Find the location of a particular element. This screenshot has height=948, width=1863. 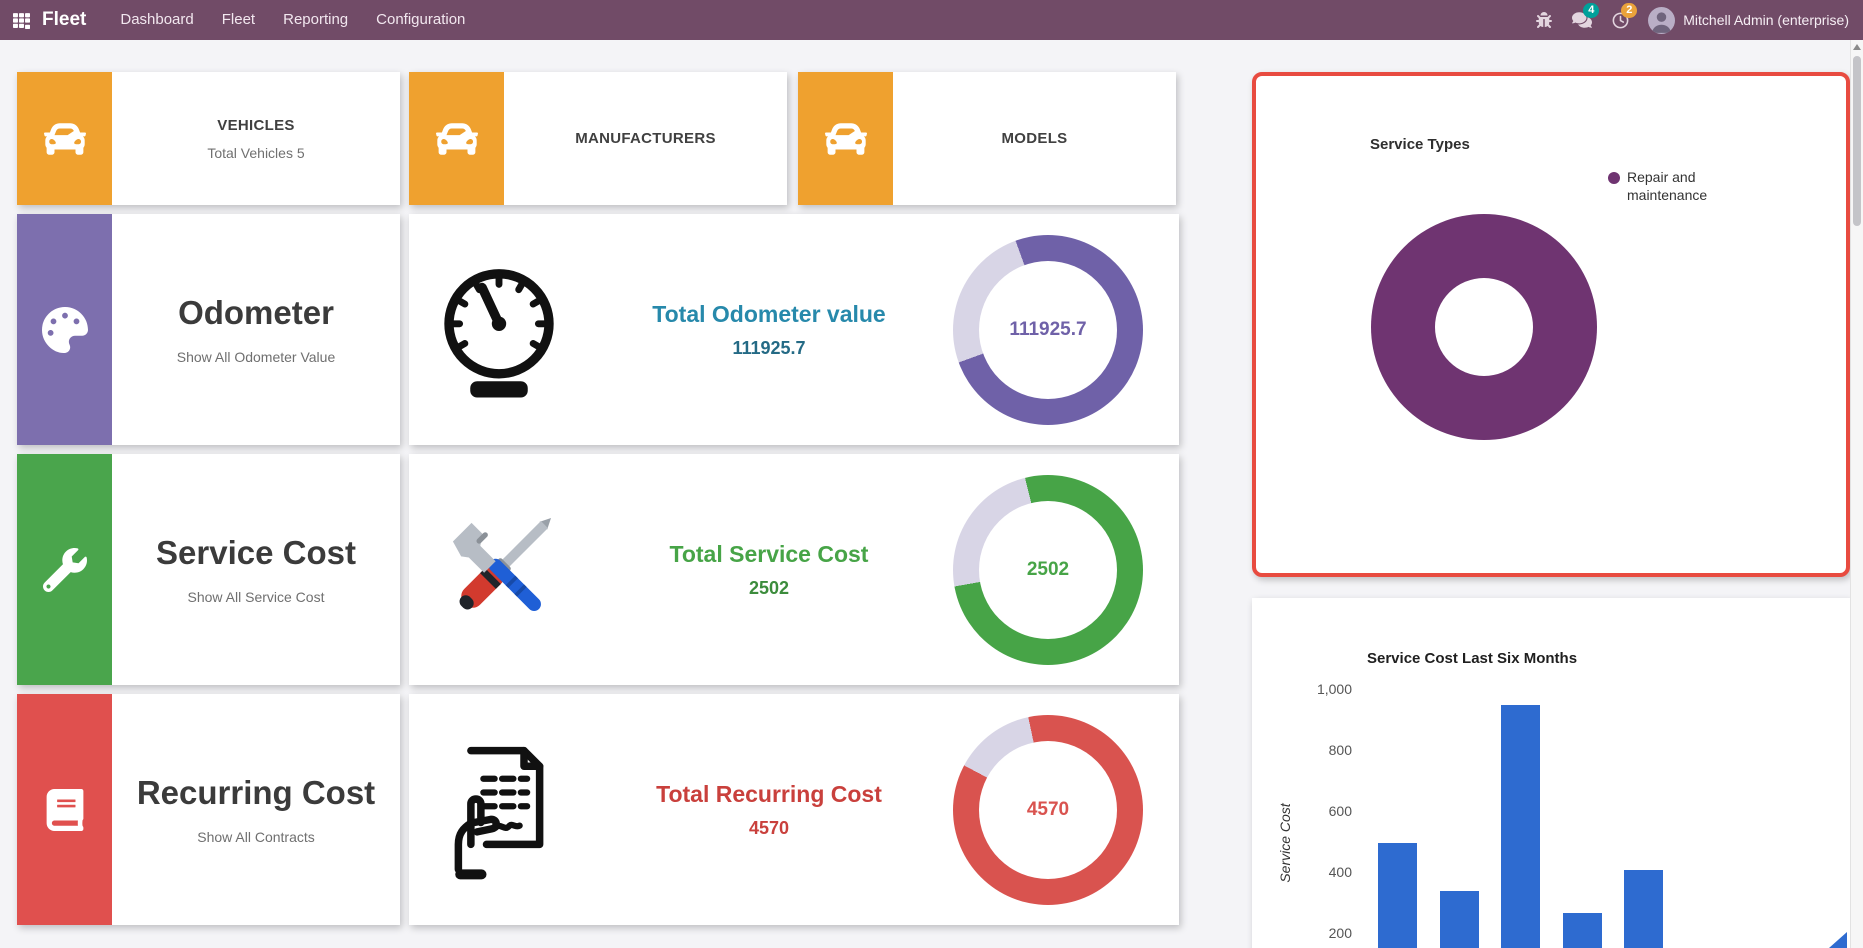

models-title: MODELS is located at coordinates (1034, 138).